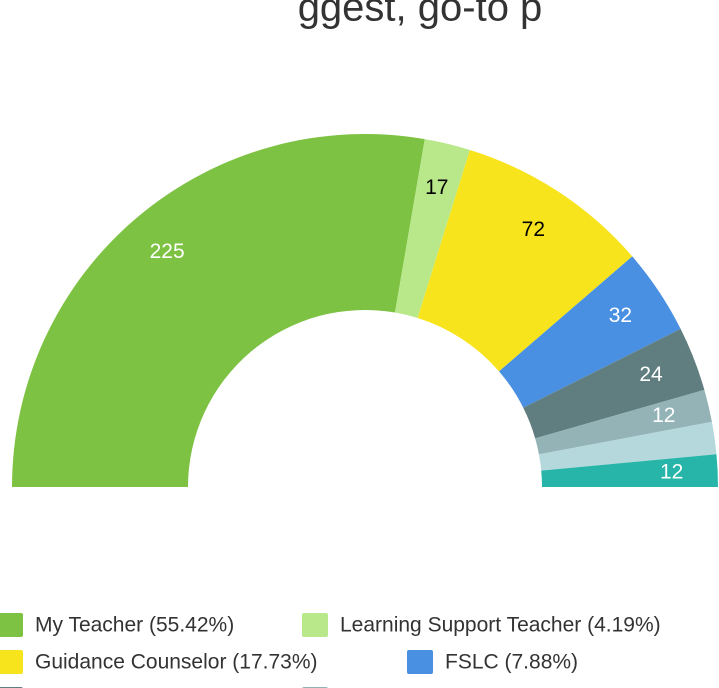 This screenshot has height=688, width=719. Describe the element at coordinates (620, 315) in the screenshot. I see `data-label: 32` at that location.